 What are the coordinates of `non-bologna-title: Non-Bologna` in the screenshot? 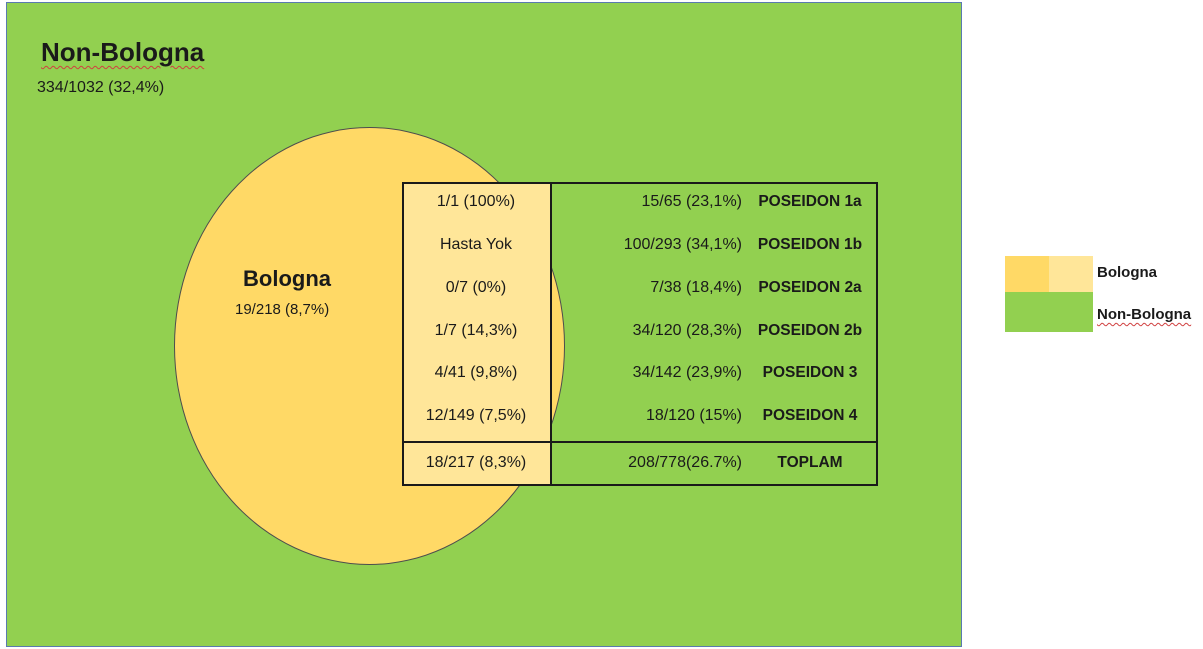 It's located at (123, 52).